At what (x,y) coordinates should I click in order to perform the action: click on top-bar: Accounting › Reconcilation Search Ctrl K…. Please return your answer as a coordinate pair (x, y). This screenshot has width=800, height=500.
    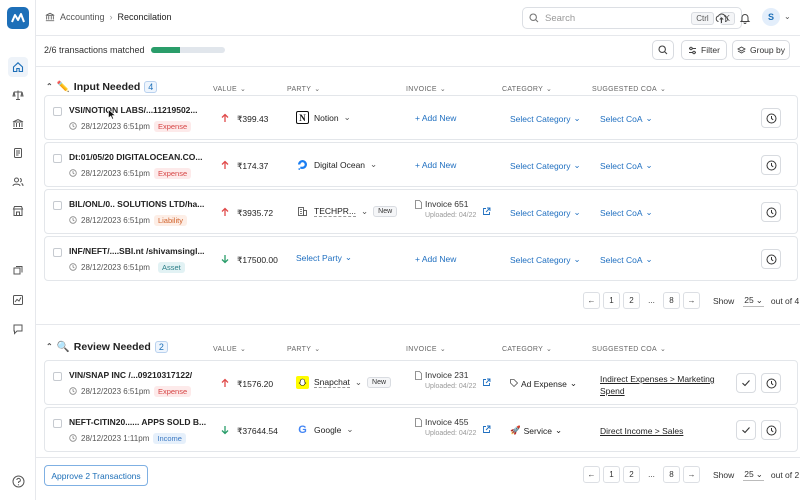
    Looking at the image, I should click on (418, 18).